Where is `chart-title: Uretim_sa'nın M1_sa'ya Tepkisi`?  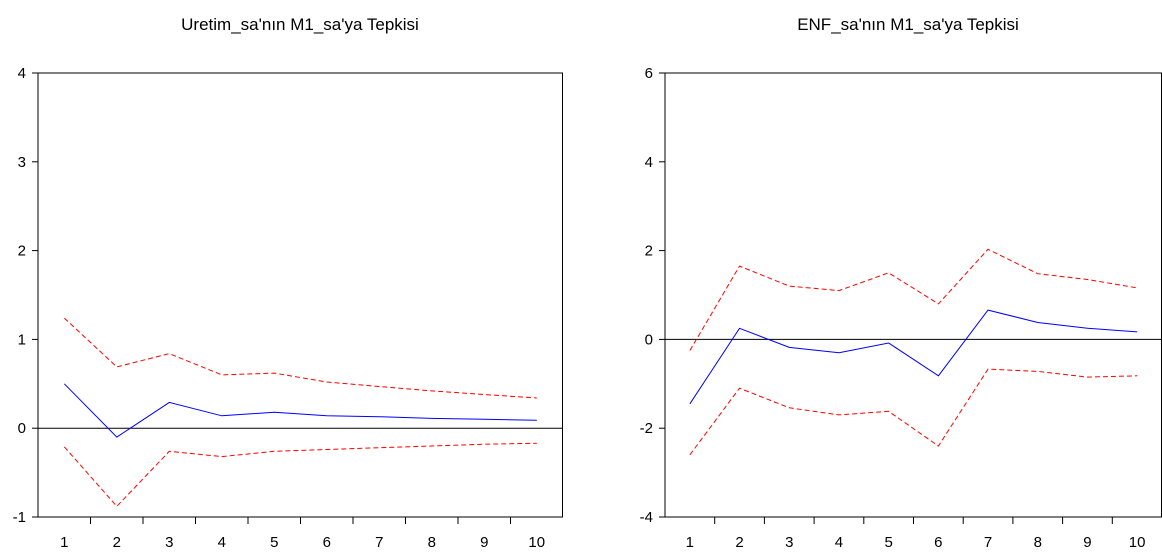 chart-title: Uretim_sa'nın M1_sa'ya Tepkisi is located at coordinates (300, 24).